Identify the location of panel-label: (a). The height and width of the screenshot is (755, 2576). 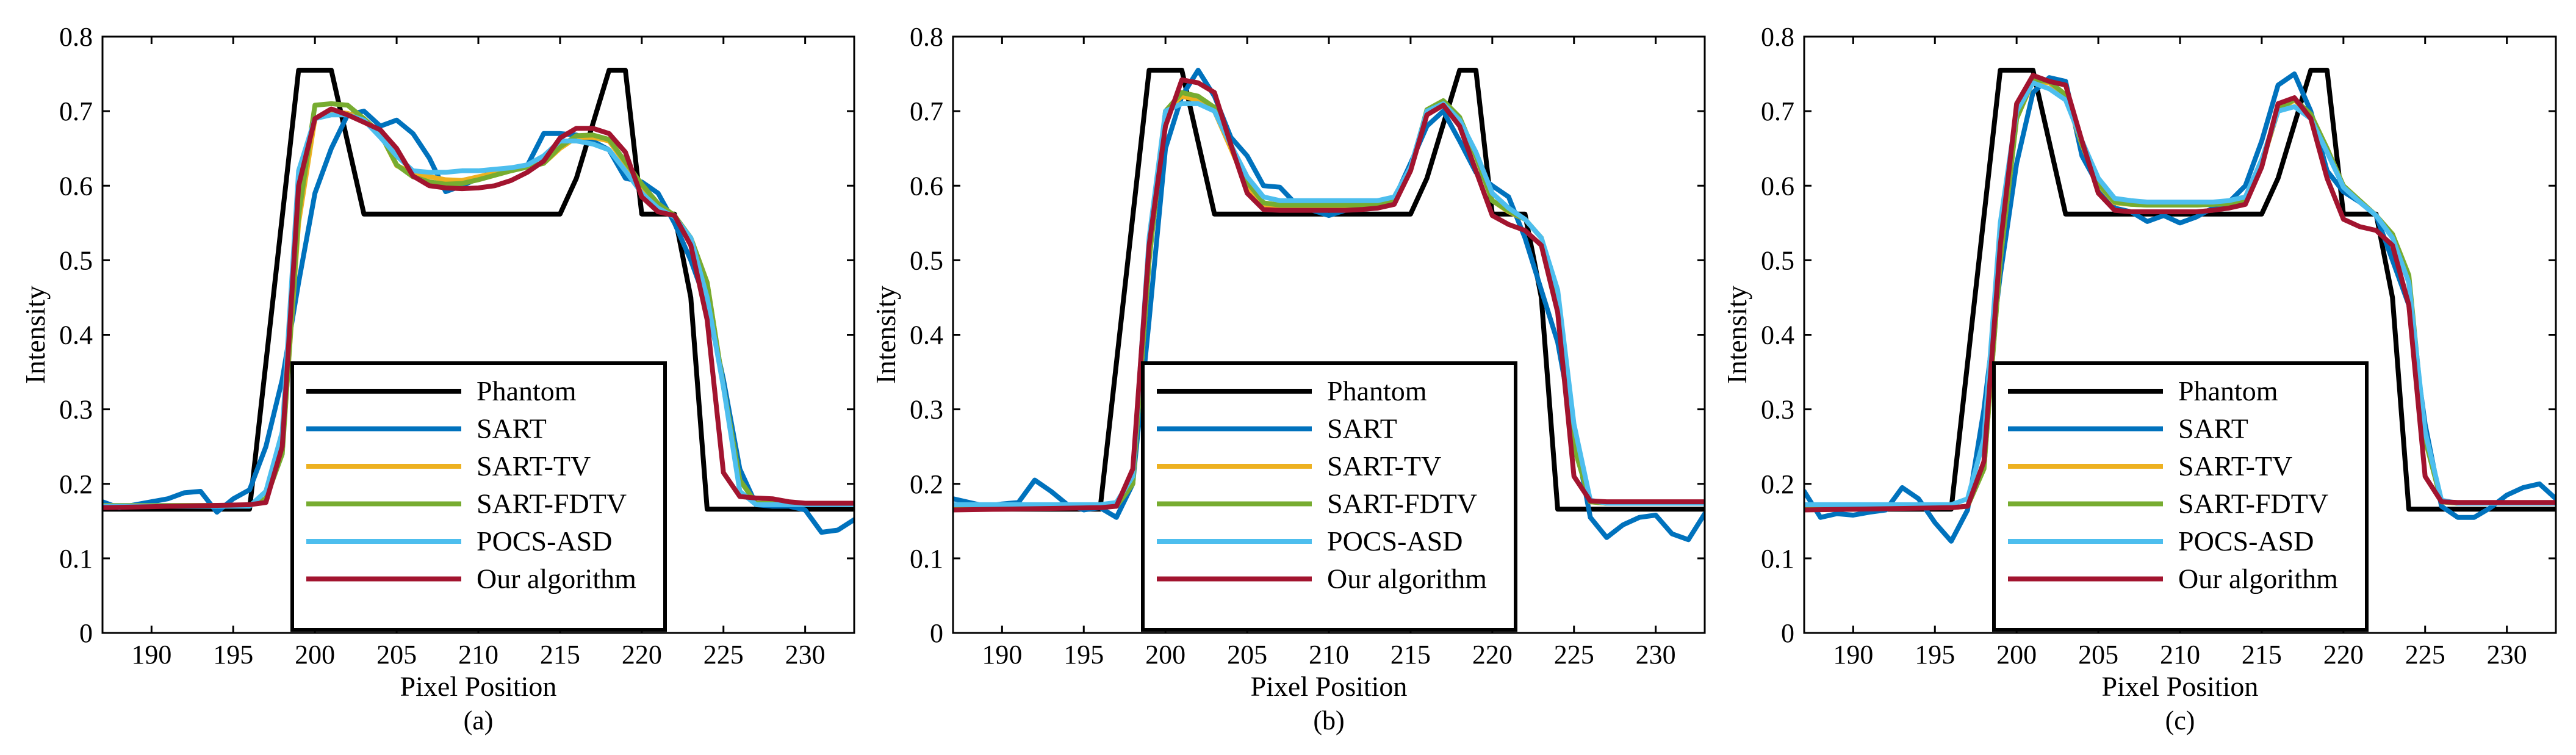
(479, 720).